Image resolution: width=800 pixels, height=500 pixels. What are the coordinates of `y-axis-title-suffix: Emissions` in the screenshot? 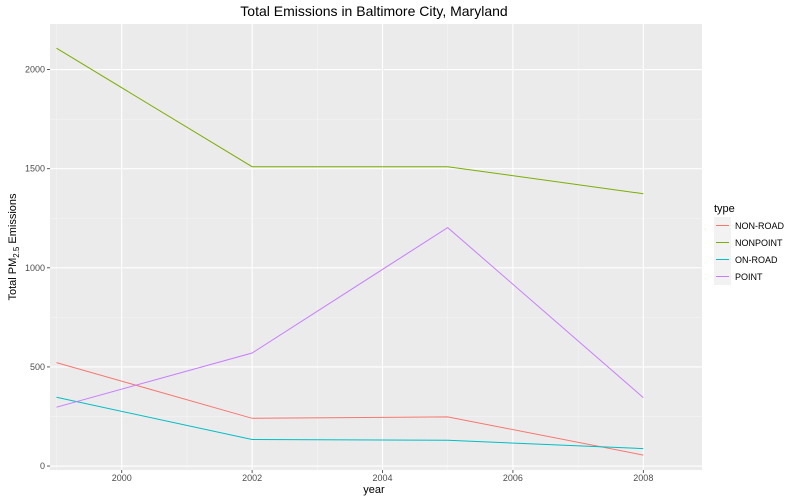 It's located at (13, 220).